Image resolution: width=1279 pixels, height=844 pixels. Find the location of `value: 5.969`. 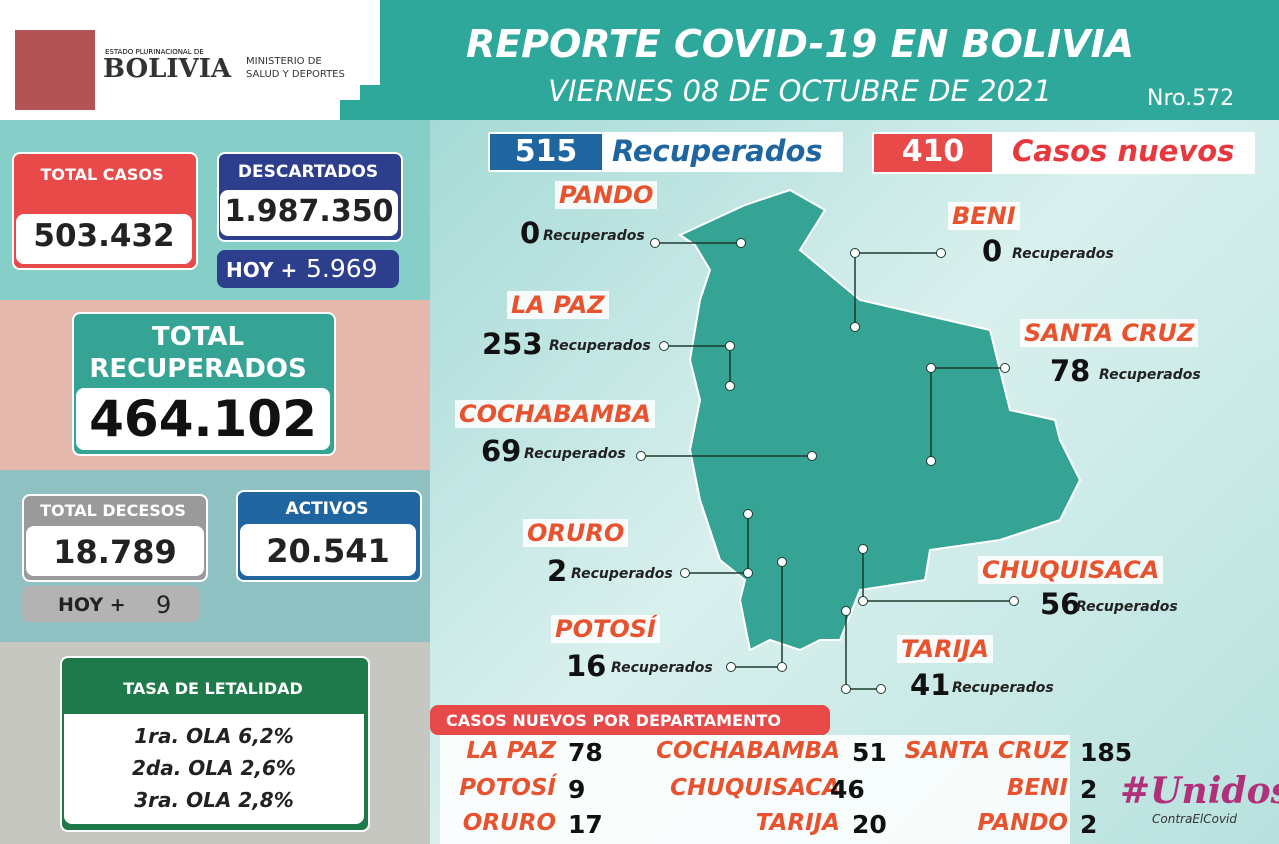

value: 5.969 is located at coordinates (342, 268).